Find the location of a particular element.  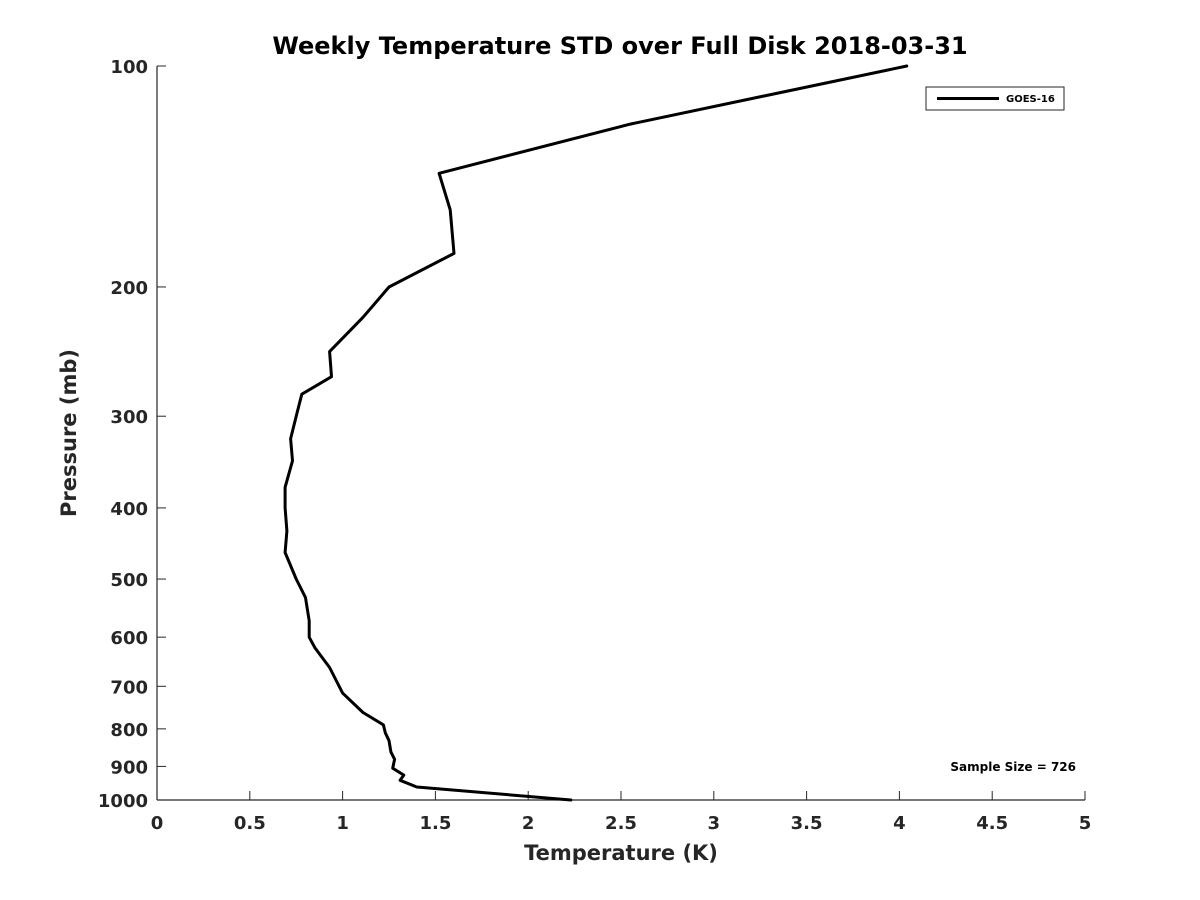

y-tick-label: 400 is located at coordinates (129, 509).